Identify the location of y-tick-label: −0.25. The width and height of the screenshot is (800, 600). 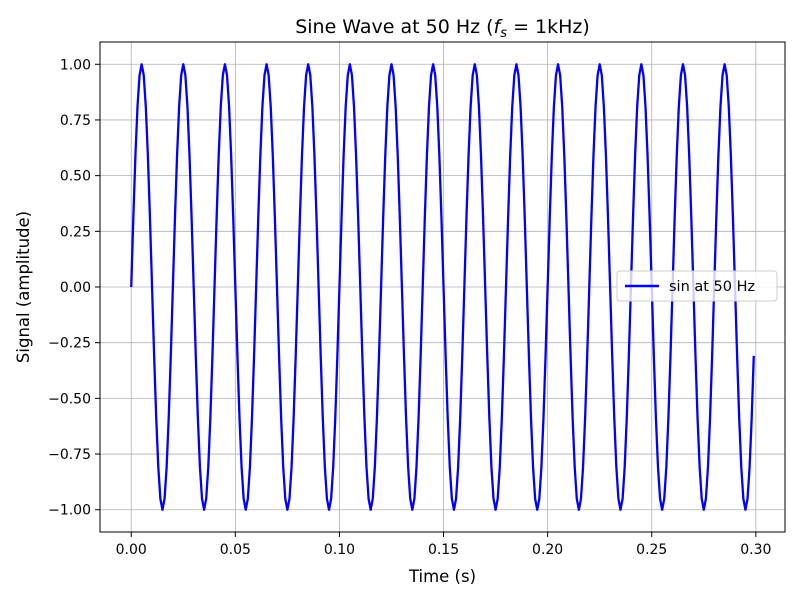
(69, 344).